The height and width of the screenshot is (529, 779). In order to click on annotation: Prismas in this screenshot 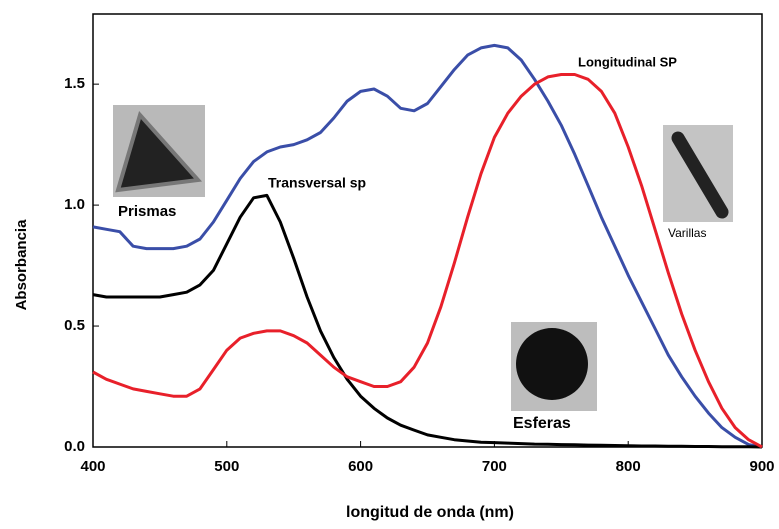, I will do `click(147, 211)`.